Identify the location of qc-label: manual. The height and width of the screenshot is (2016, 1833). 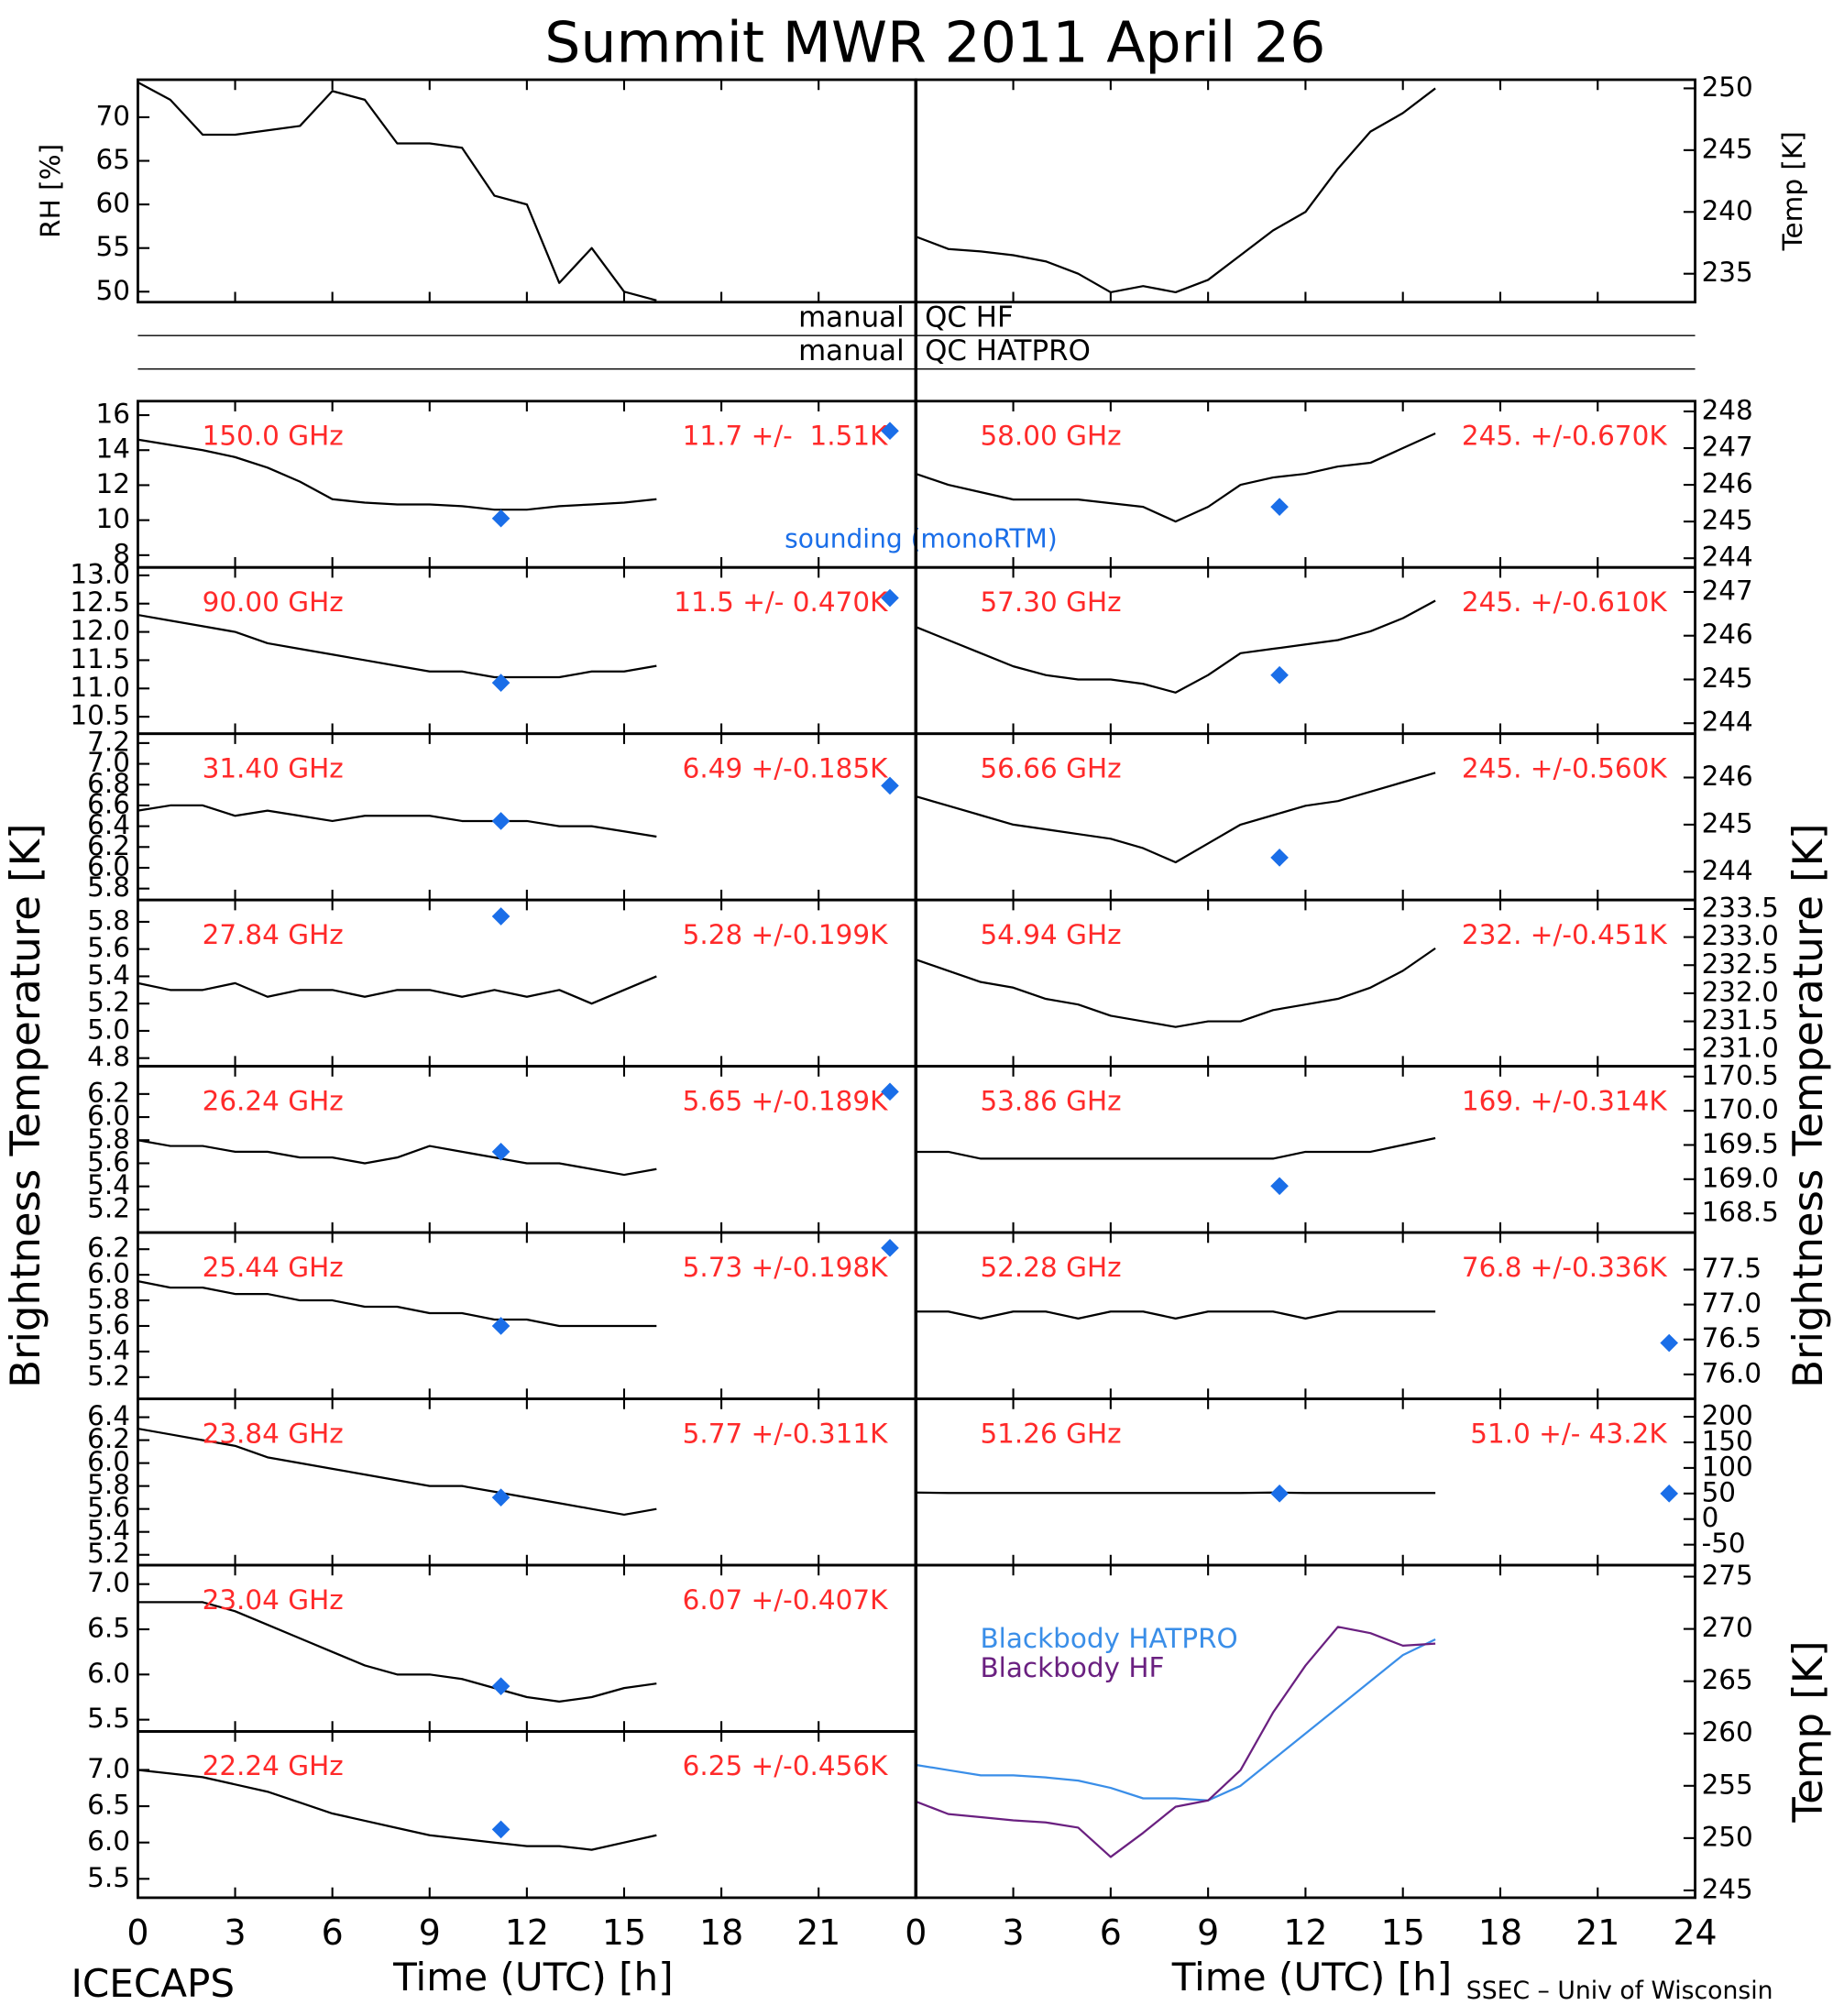
(851, 317).